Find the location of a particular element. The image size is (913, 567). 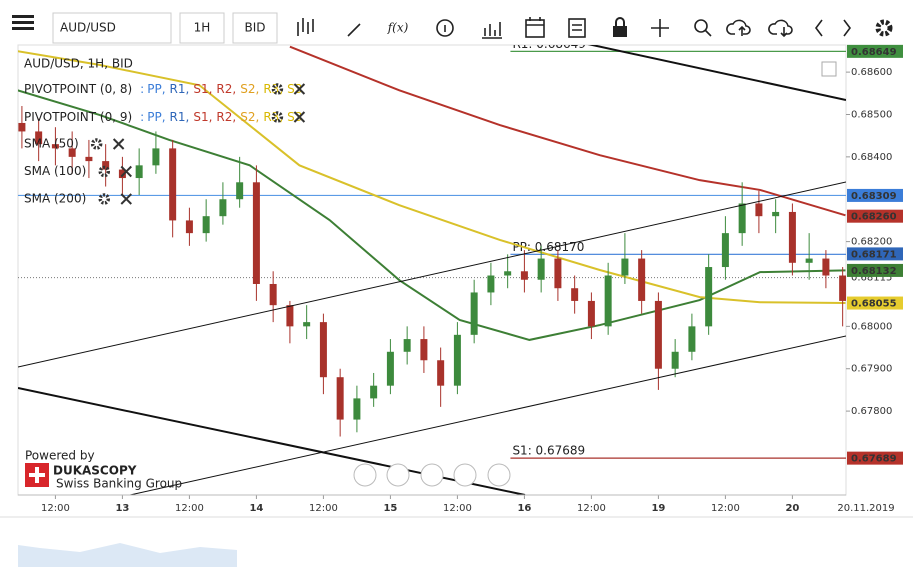

scroll-left is located at coordinates (365, 475).